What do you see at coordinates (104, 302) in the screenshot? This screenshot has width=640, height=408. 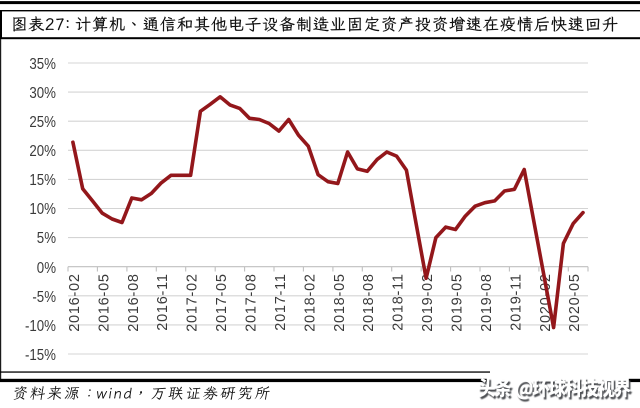 I see `svg-text: 2016-05` at bounding box center [104, 302].